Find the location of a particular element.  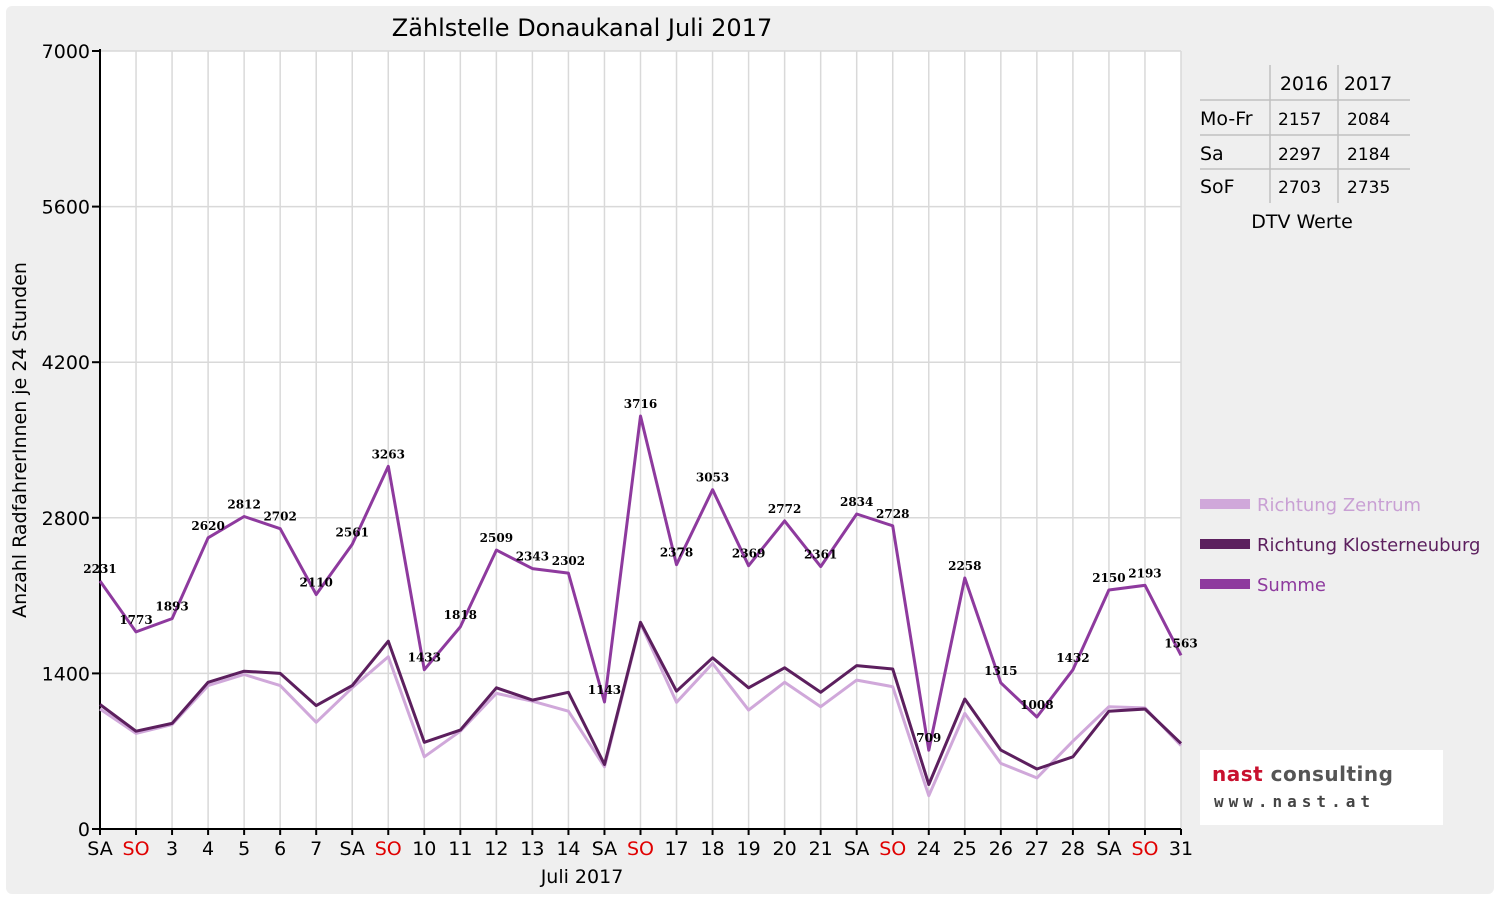

x-tick-label: 24 is located at coordinates (929, 849).